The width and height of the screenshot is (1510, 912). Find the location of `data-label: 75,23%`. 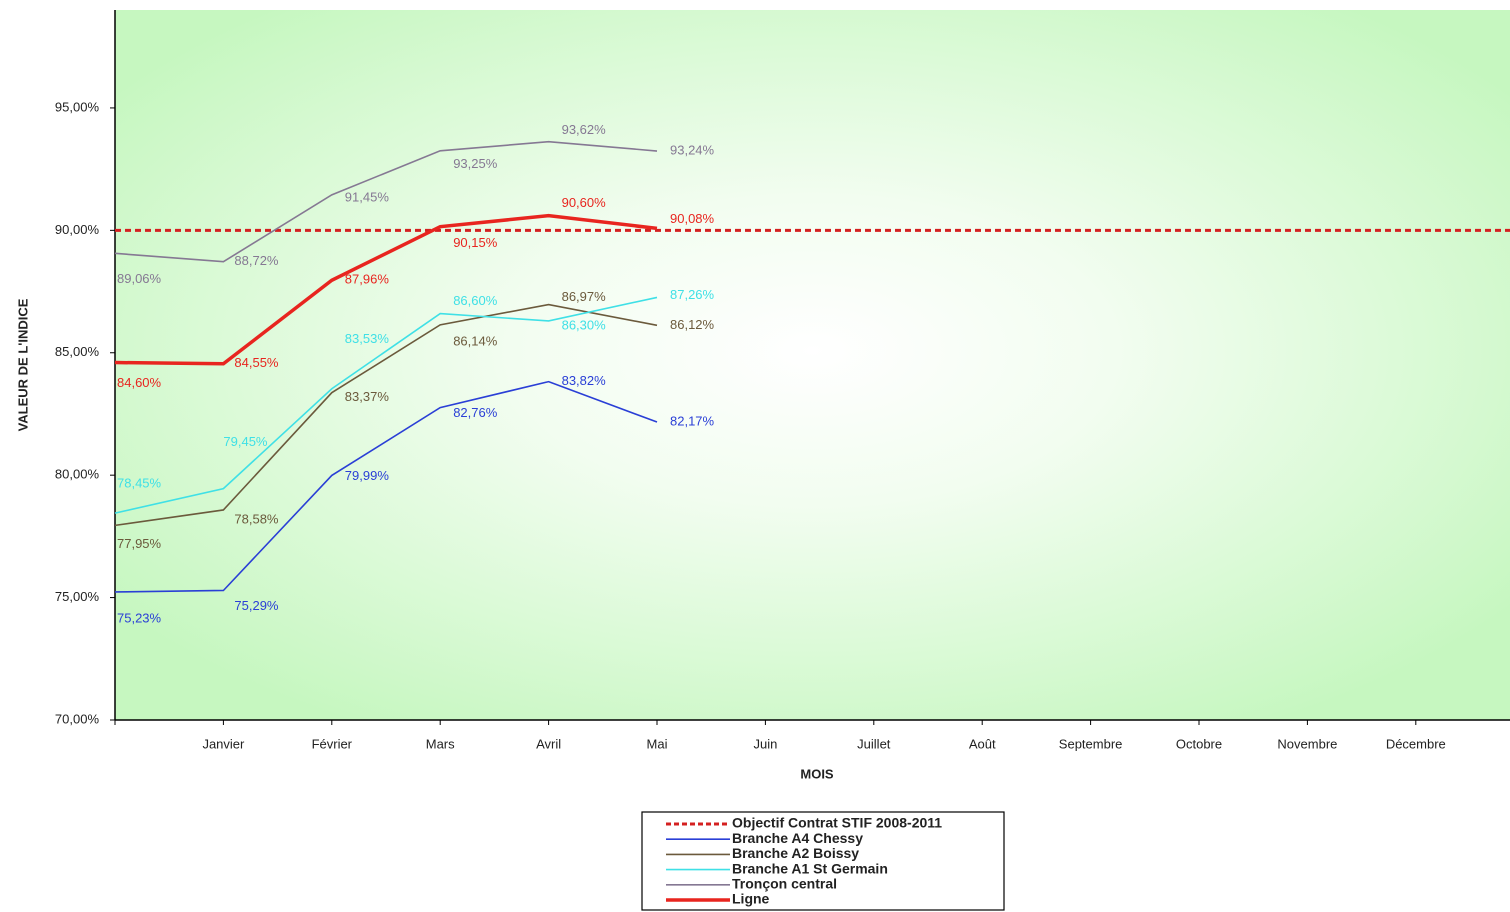

data-label: 75,23% is located at coordinates (139, 617).